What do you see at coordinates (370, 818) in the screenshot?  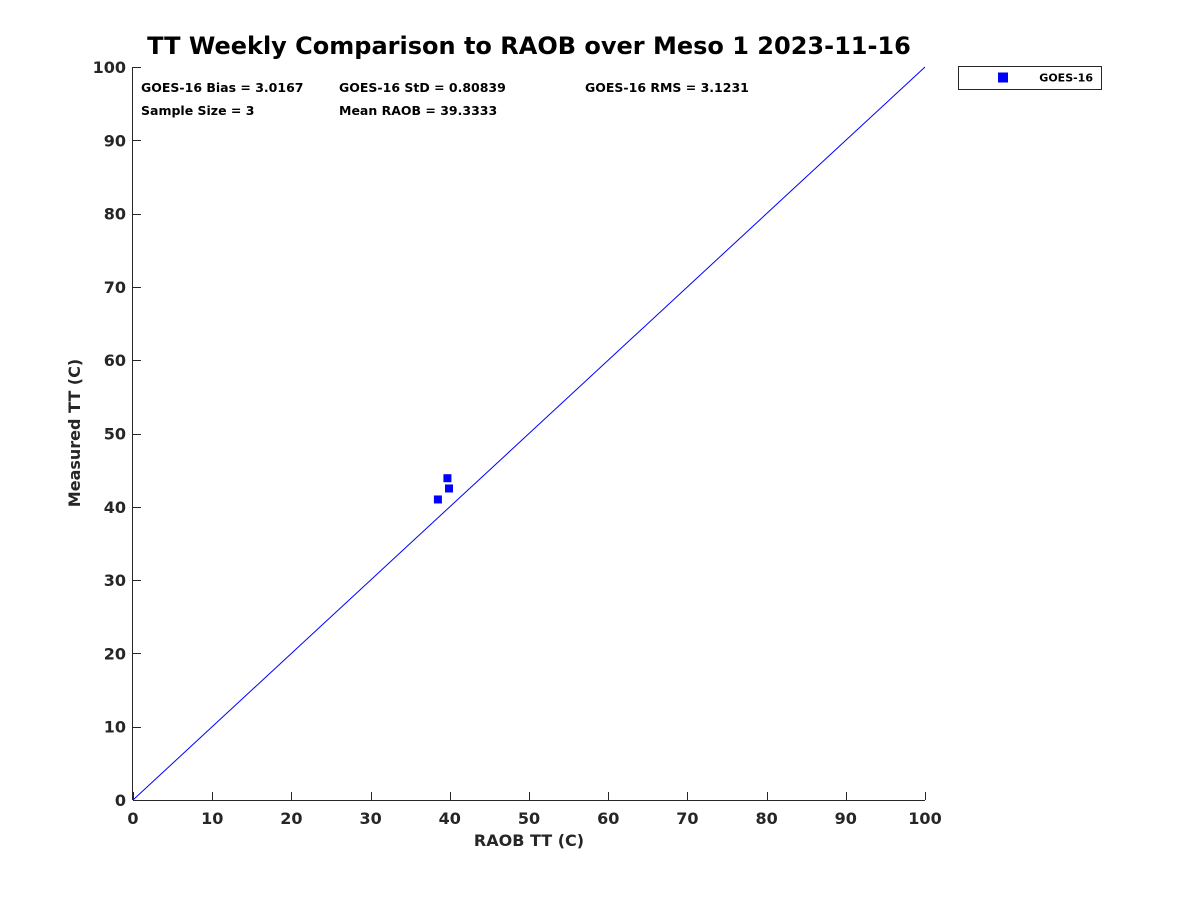 I see `x-tick-label: 30` at bounding box center [370, 818].